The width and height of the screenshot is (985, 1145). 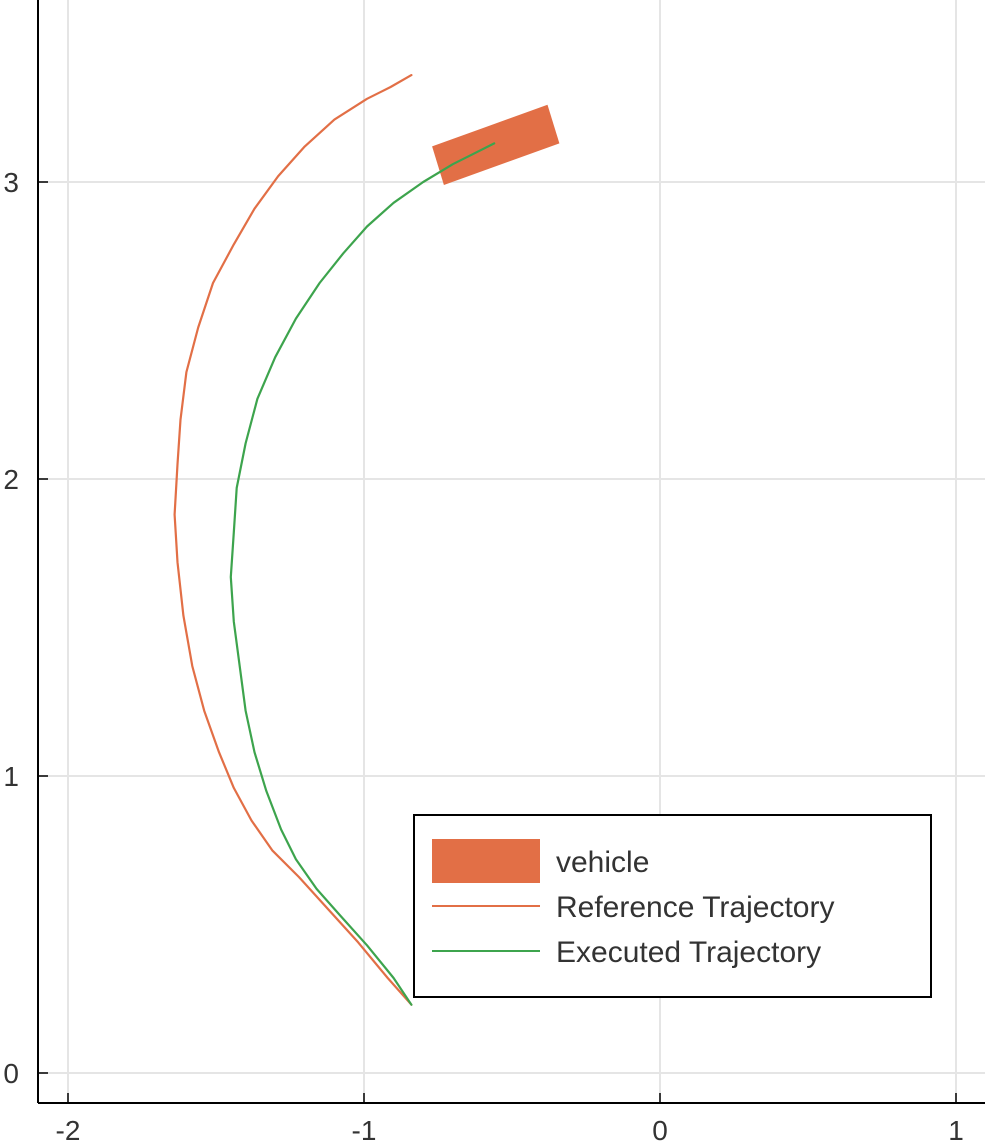 I want to click on legend-label-0: vehicle, so click(x=602, y=862).